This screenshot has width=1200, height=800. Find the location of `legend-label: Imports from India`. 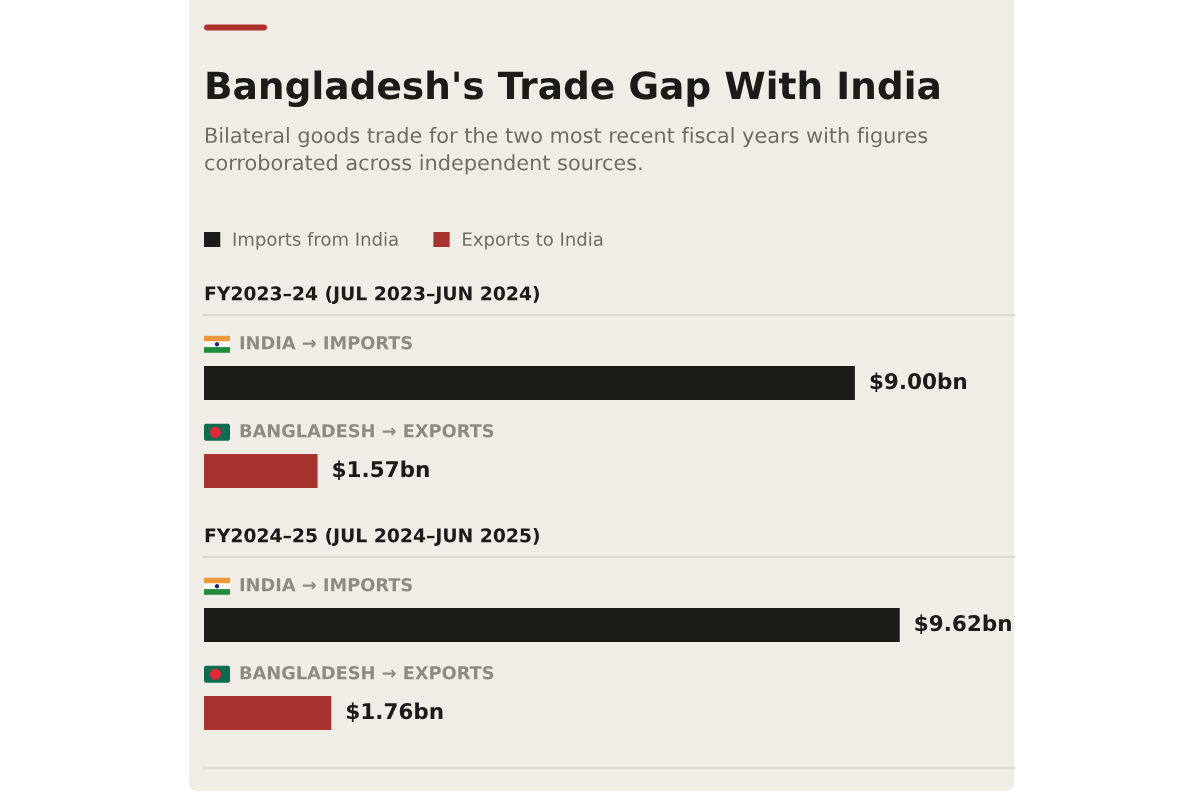

legend-label: Imports from India is located at coordinates (315, 241).